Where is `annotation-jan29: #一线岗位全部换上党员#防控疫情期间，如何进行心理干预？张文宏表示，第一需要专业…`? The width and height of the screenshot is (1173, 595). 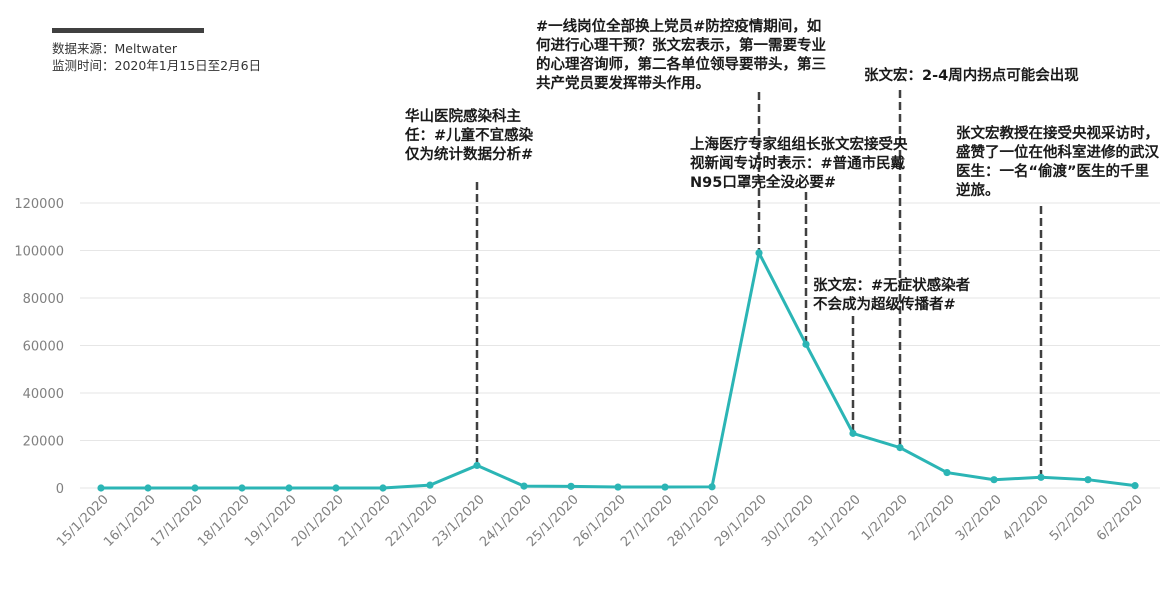
annotation-jan29: #一线岗位全部换上党员#防控疫情期间，如何进行心理干预？张文宏表示，第一需要专业… is located at coordinates (681, 55).